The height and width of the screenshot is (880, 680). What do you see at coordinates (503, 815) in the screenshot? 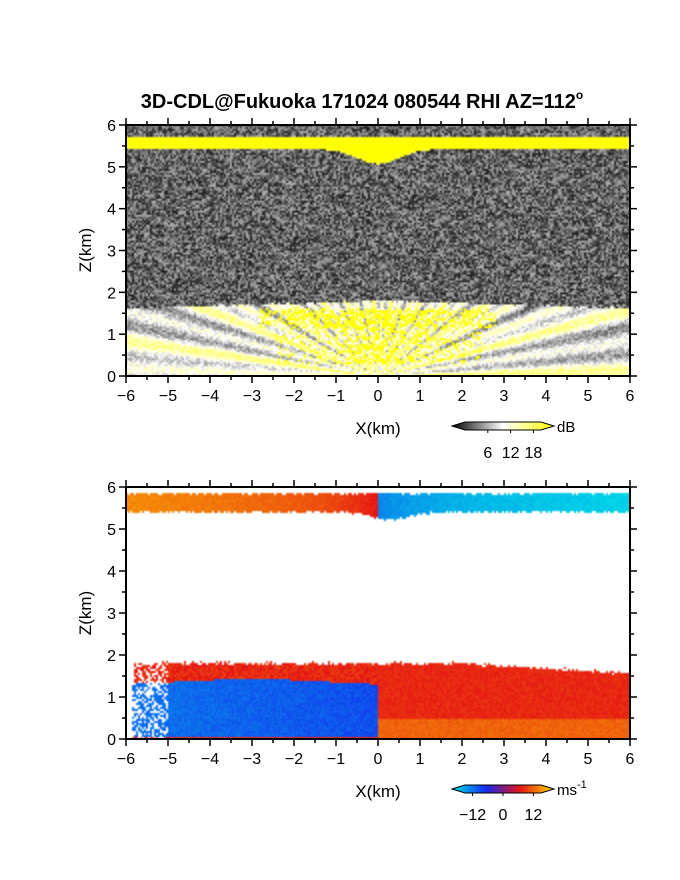
I see `colorbar-tick-label: 0` at bounding box center [503, 815].